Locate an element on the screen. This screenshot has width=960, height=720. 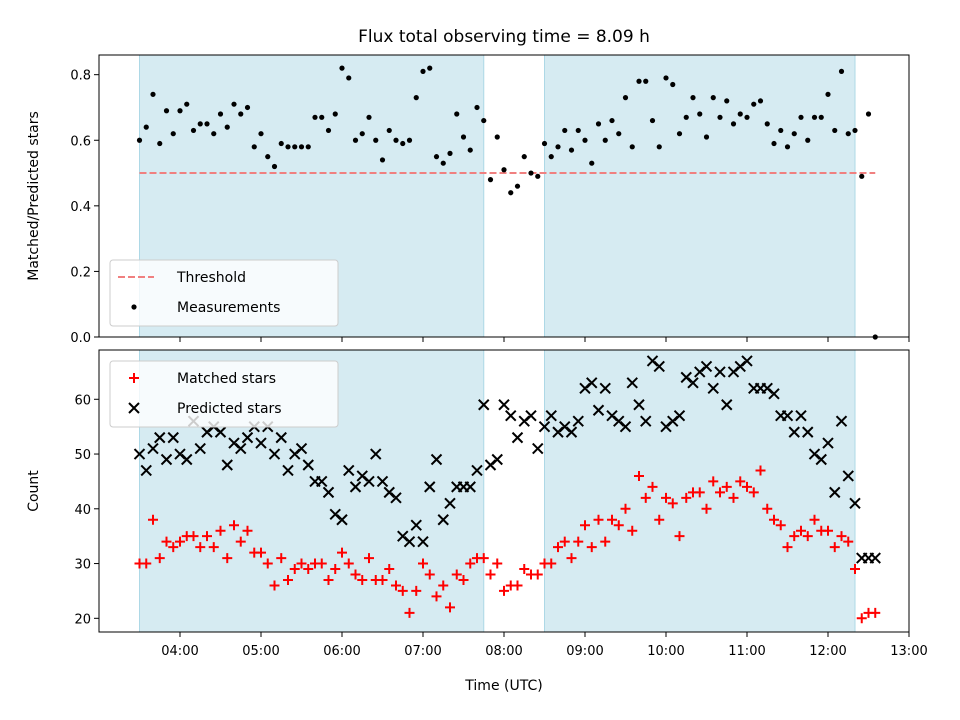
y-tick-label: 0.6 is located at coordinates (80, 141).